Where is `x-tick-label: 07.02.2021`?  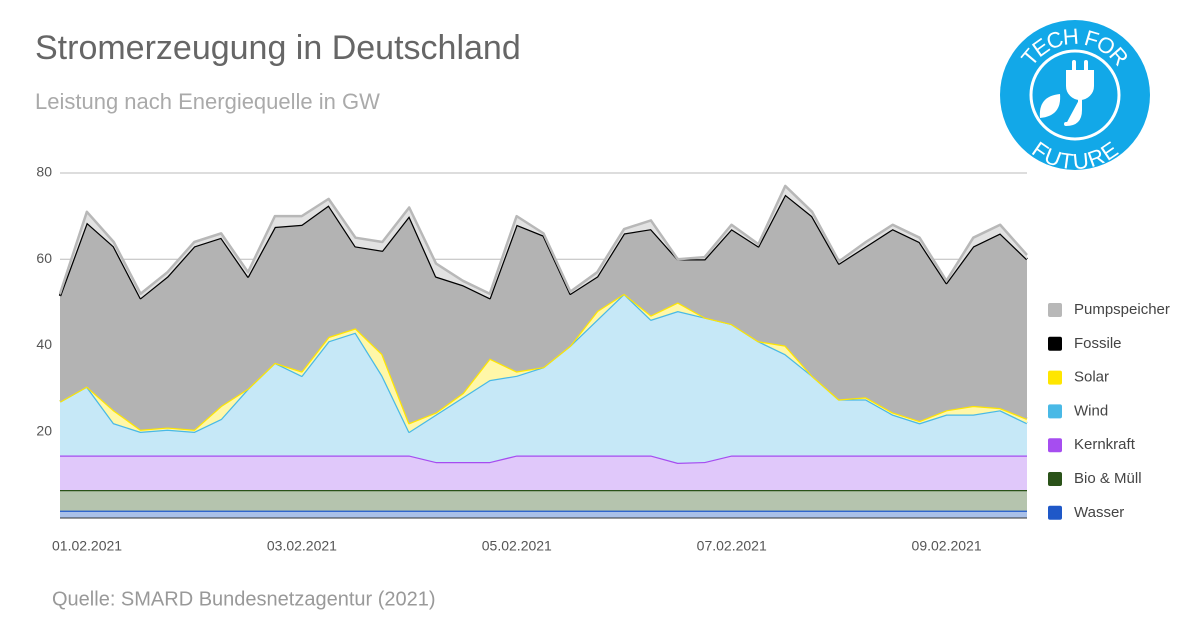 x-tick-label: 07.02.2021 is located at coordinates (732, 546).